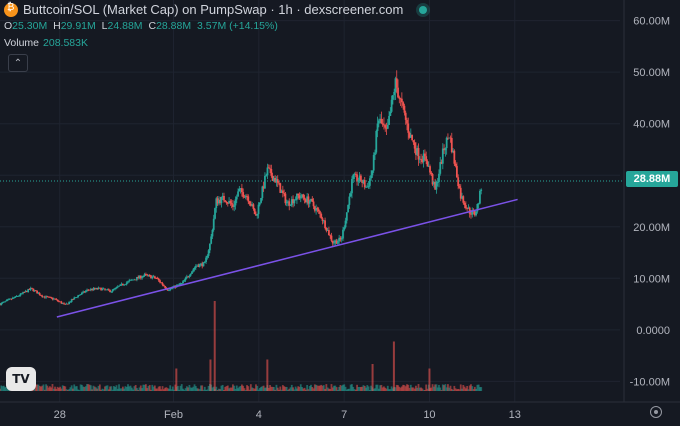 This screenshot has width=680, height=426. I want to click on y-tick-label: 40.00M, so click(651, 125).